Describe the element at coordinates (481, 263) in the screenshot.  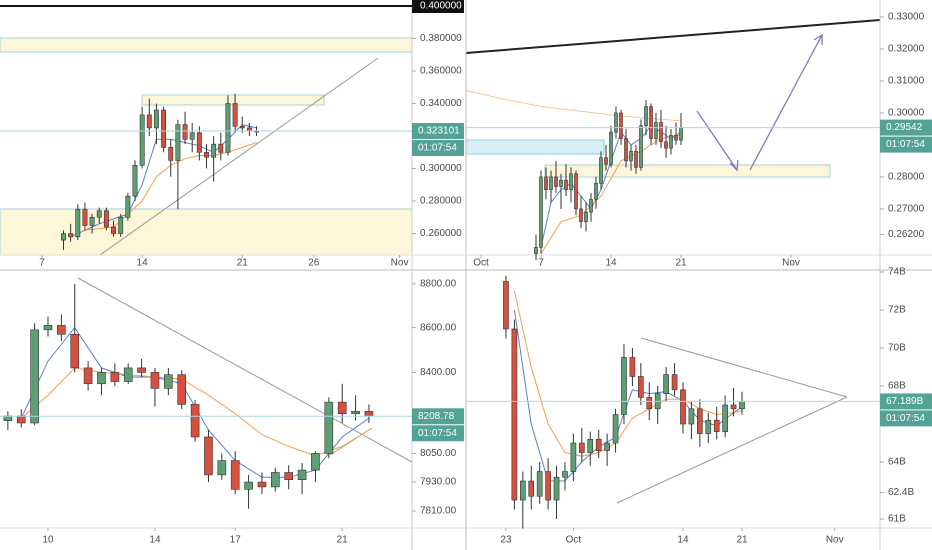
I see `x-tick-label: Oct` at that location.